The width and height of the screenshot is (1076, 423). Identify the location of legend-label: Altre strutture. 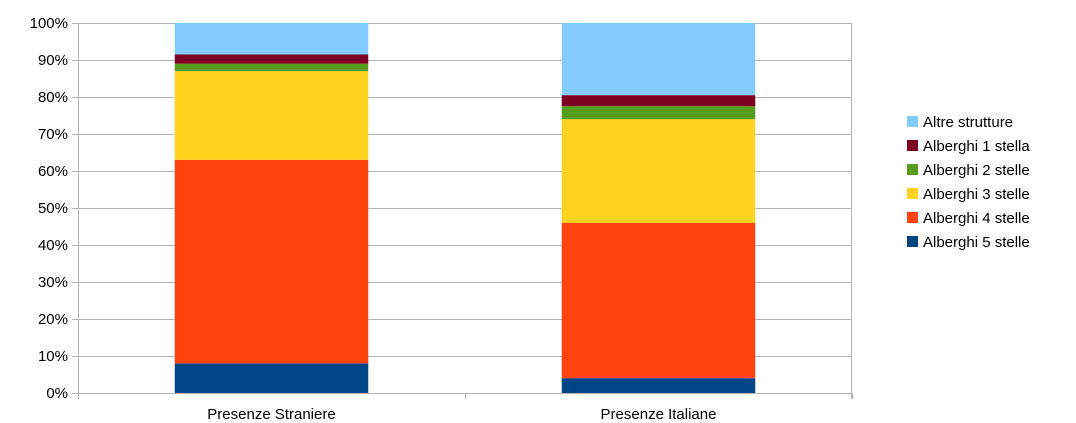
(968, 122).